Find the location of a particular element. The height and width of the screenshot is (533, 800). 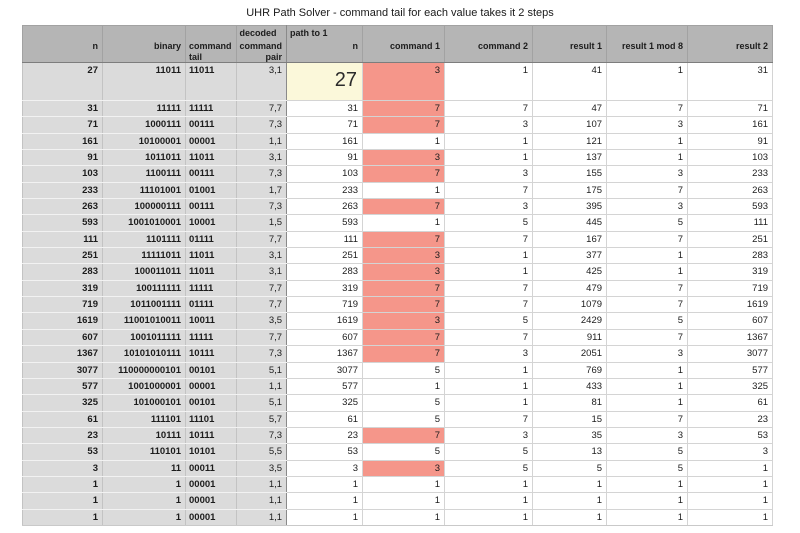

cell-n: 71 is located at coordinates (62, 125).